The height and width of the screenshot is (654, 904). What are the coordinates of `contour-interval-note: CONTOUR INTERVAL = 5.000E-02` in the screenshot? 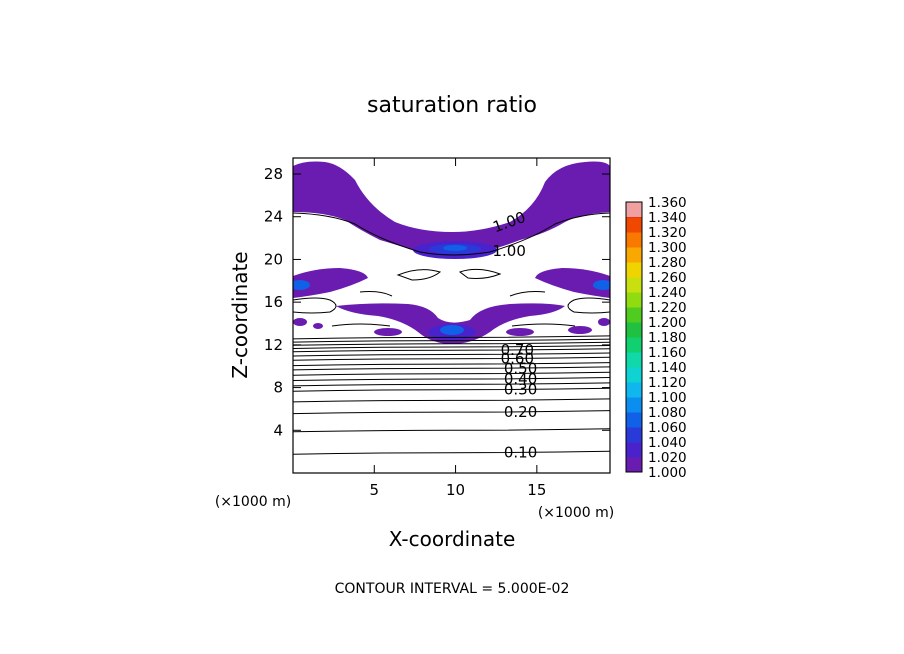 It's located at (452, 589).